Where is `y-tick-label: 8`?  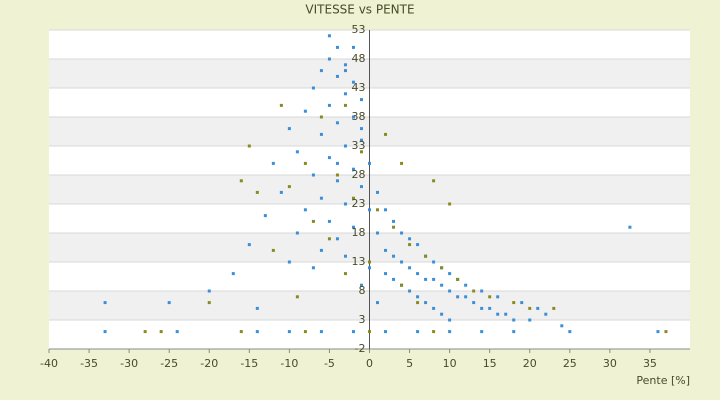
y-tick-label: 8 is located at coordinates (362, 290).